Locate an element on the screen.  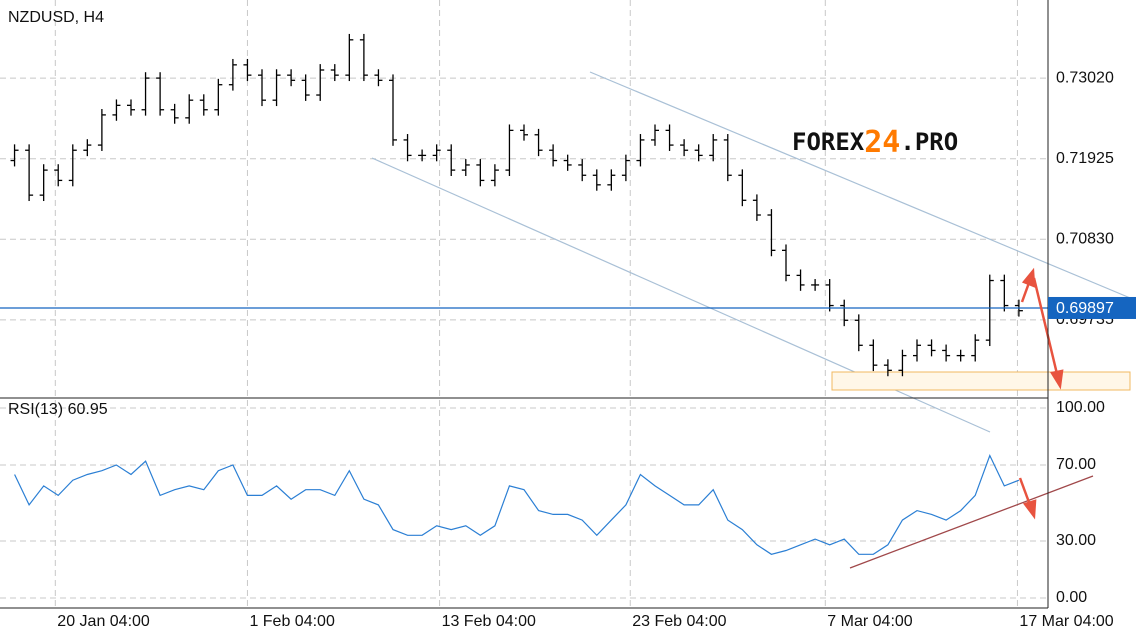
watermark-part: .PRO is located at coordinates (929, 142).